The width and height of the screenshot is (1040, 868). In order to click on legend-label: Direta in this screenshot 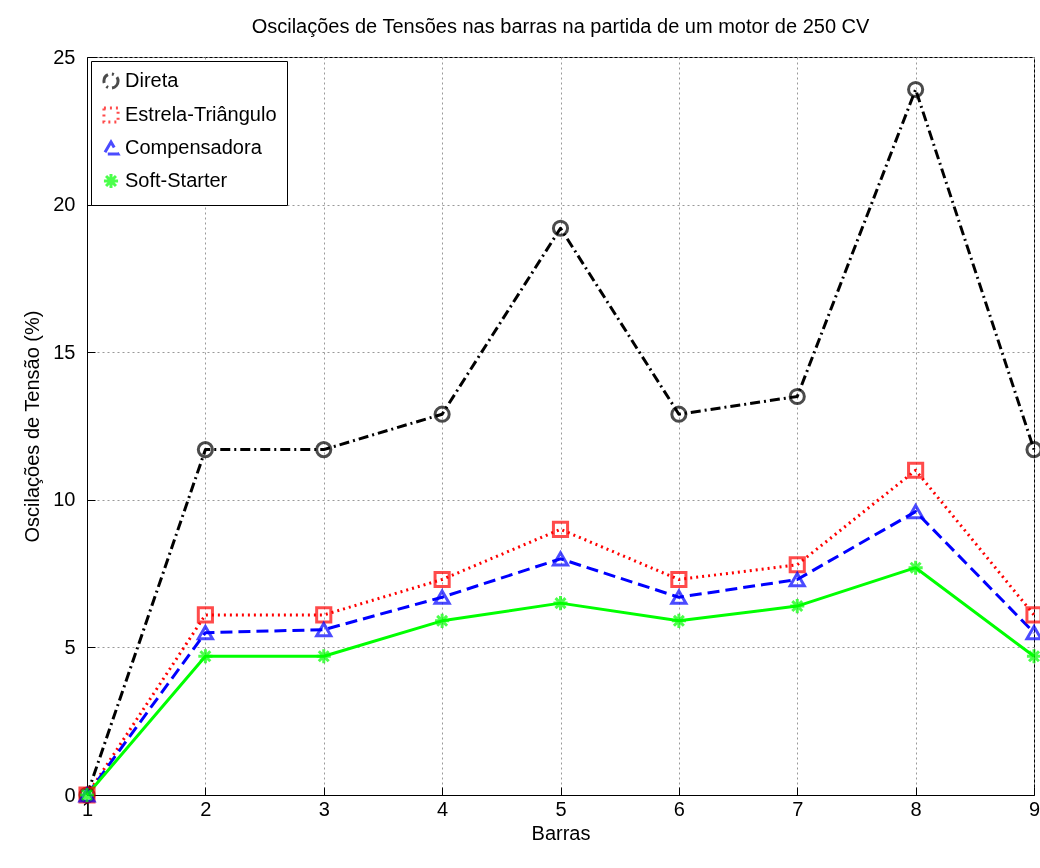, I will do `click(152, 80)`.